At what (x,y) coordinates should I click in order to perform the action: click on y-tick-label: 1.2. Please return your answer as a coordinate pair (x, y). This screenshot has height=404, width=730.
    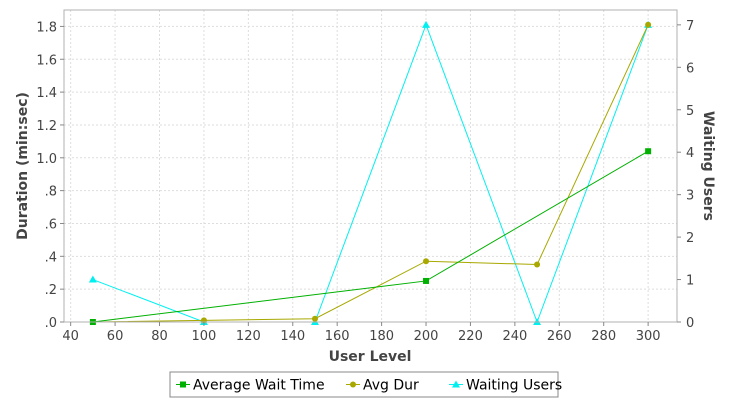
    Looking at the image, I should click on (46, 126).